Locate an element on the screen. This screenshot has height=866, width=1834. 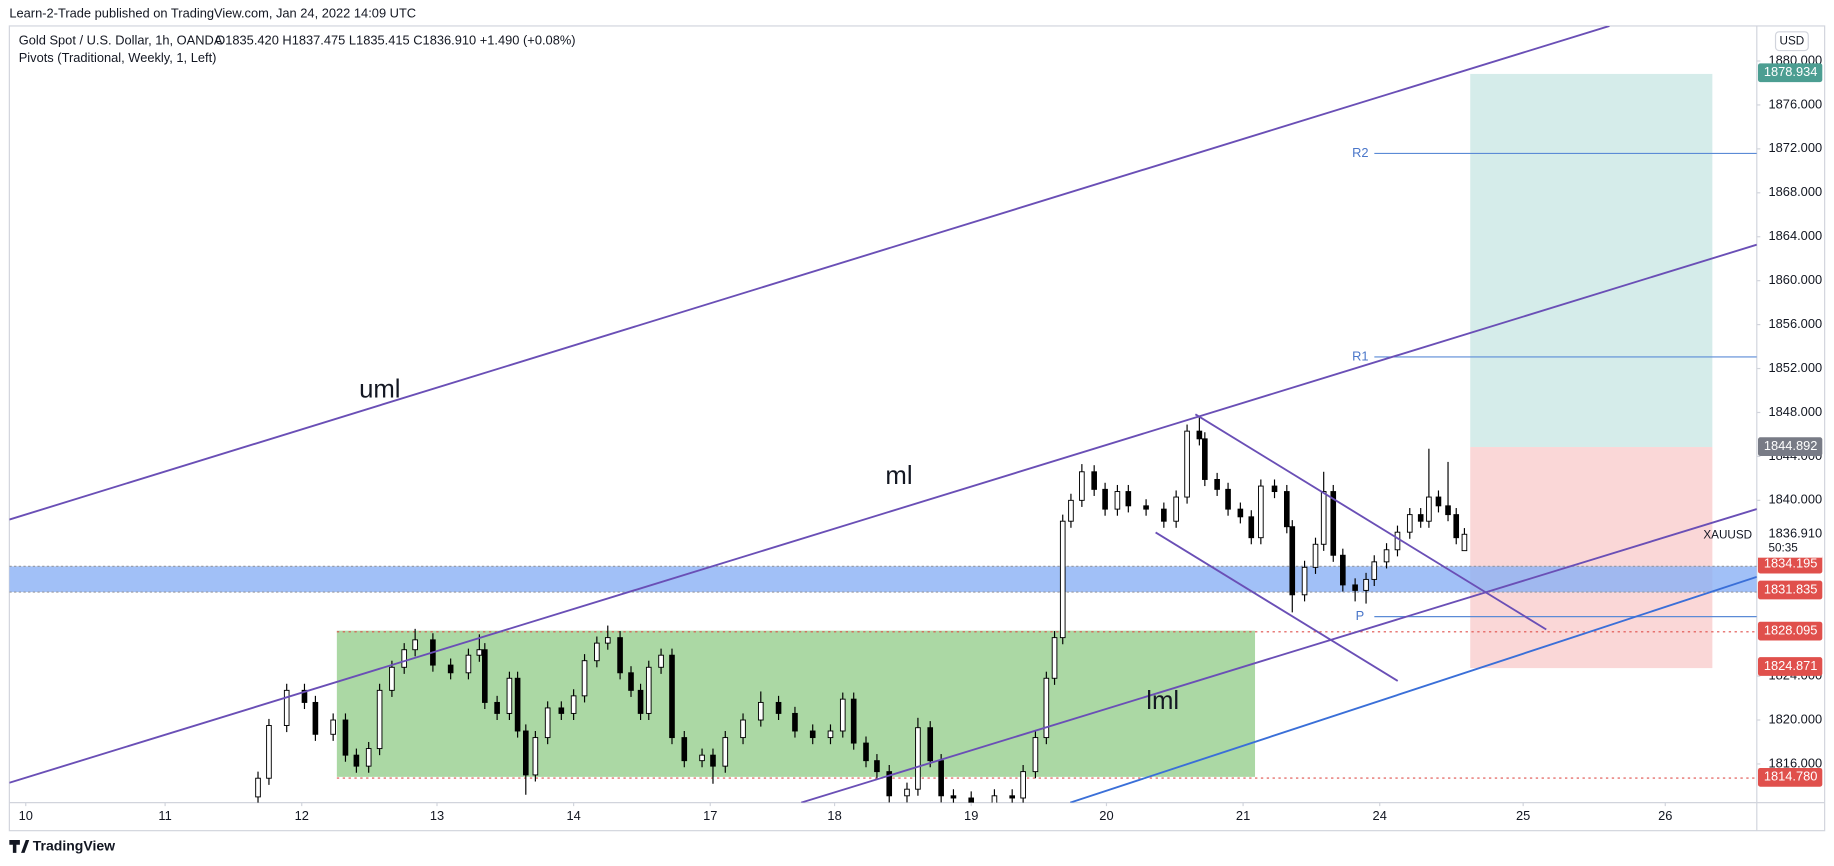
y-tick-label: 1860.000 is located at coordinates (1796, 279).